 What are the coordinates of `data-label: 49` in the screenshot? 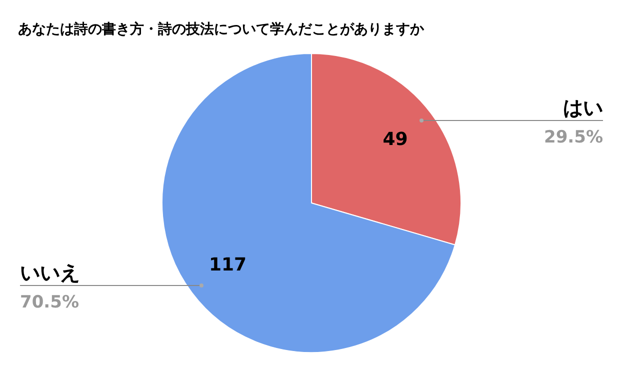 It's located at (395, 139).